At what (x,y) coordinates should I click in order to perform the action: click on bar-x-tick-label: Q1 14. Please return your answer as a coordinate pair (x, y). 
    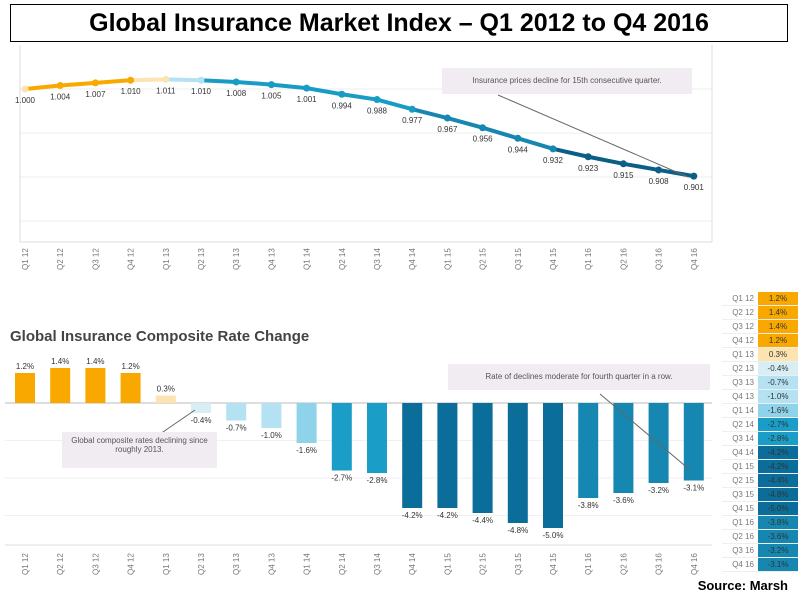
    Looking at the image, I should click on (307, 564).